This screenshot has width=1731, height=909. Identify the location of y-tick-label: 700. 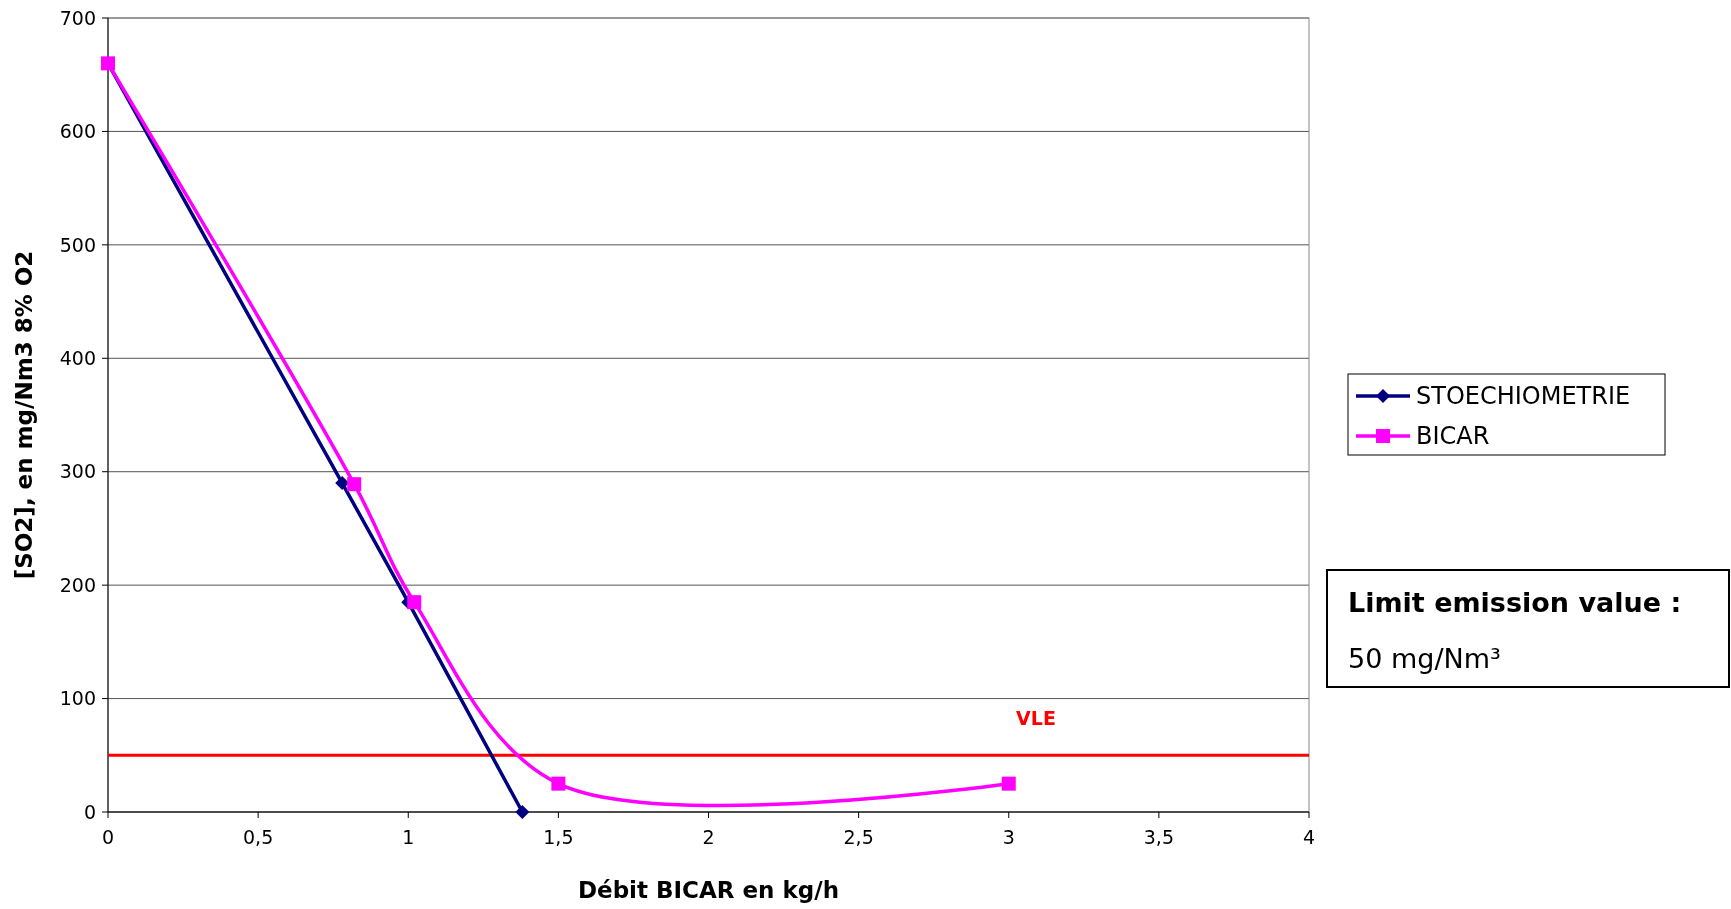
(77, 17).